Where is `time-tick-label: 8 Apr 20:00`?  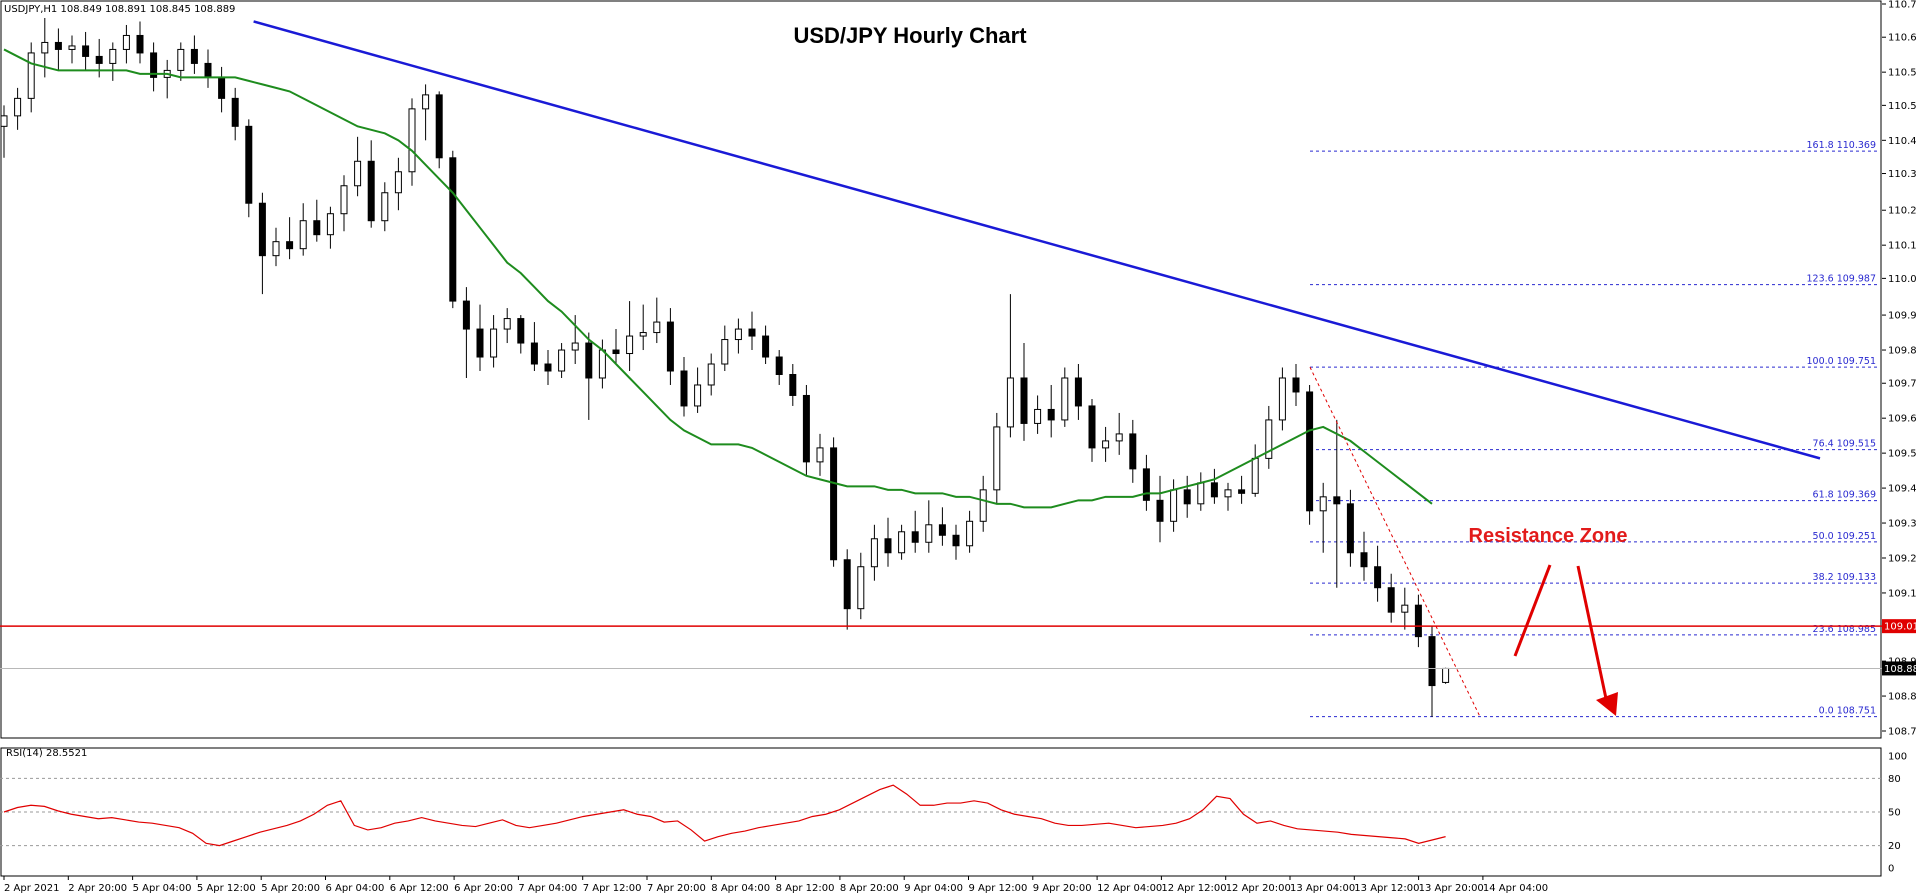 time-tick-label: 8 Apr 20:00 is located at coordinates (869, 888).